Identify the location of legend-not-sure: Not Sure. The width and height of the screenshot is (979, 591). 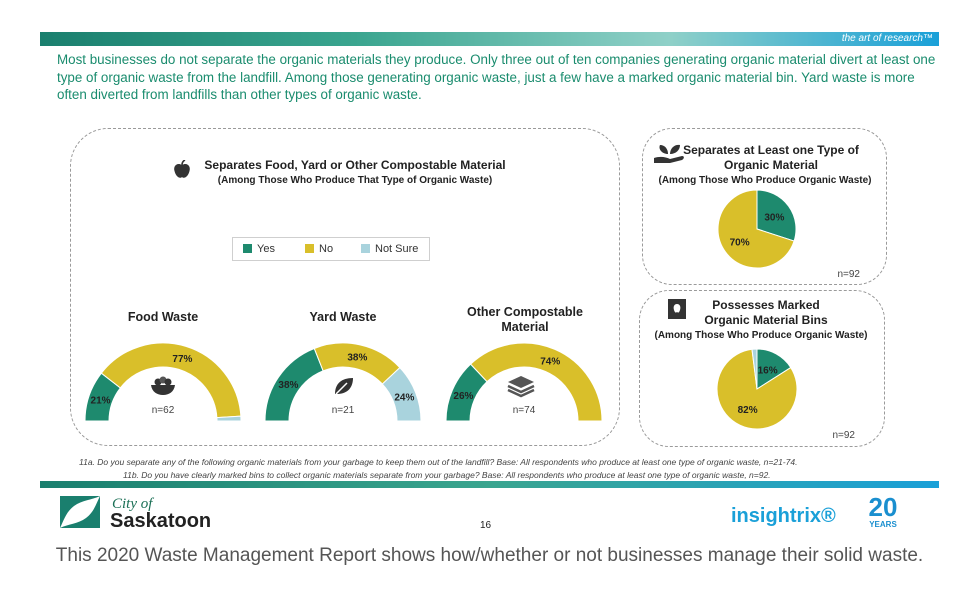
(389, 249).